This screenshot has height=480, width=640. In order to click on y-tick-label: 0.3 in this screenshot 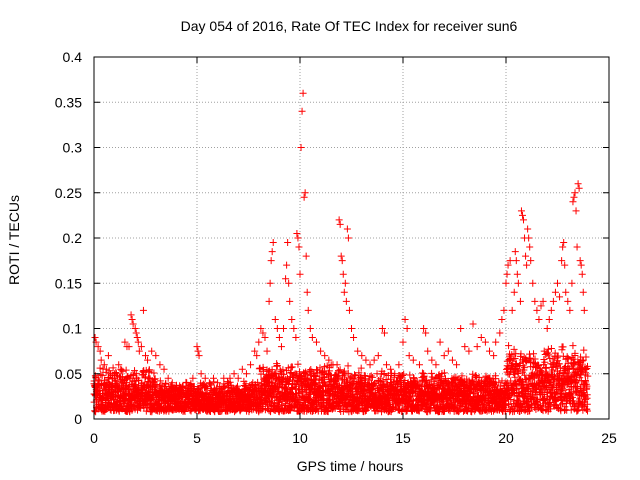, I will do `click(73, 148)`.